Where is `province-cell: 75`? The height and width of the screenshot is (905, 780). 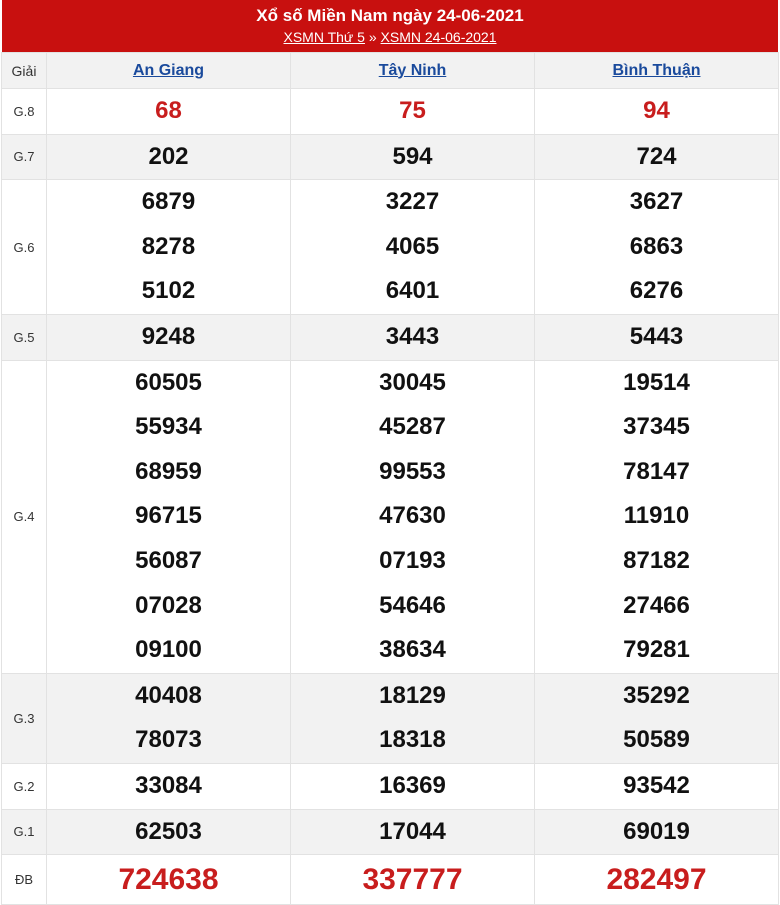
province-cell: 75 is located at coordinates (412, 111).